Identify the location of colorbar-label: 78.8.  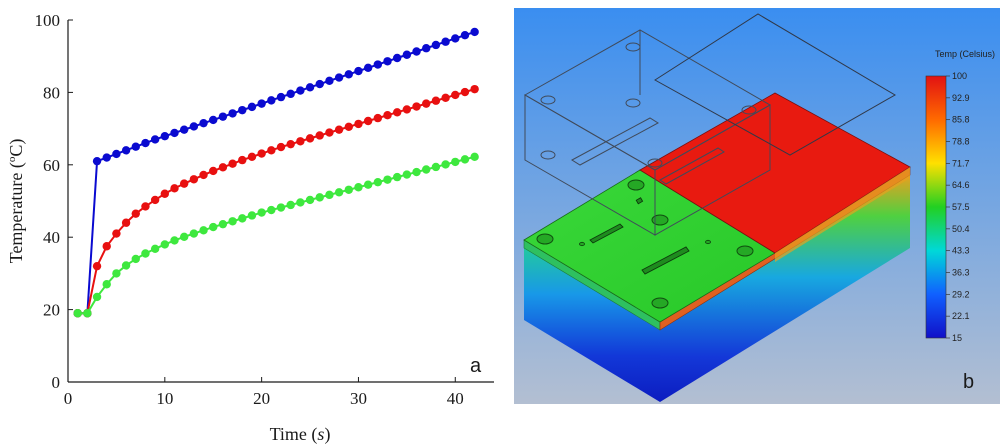
(961, 142).